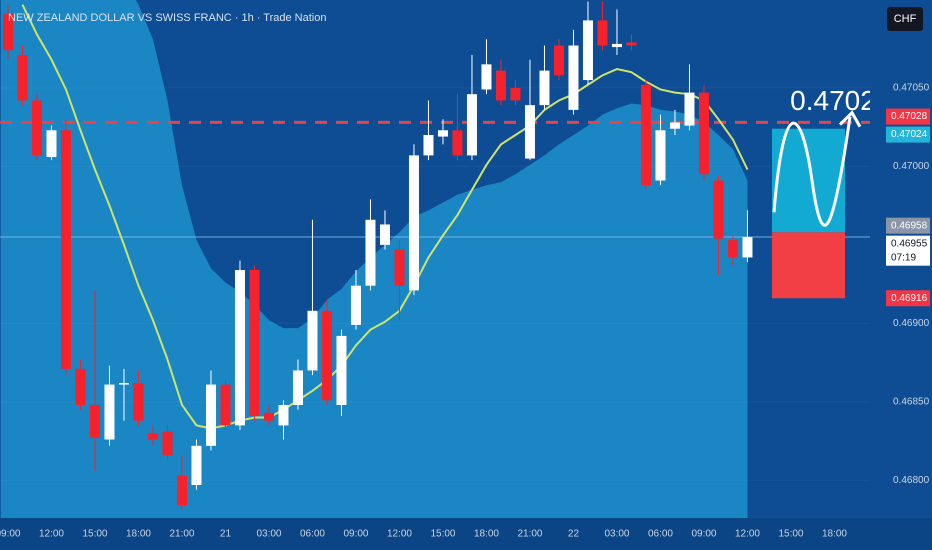  I want to click on price-label: 0.47024, so click(909, 134).